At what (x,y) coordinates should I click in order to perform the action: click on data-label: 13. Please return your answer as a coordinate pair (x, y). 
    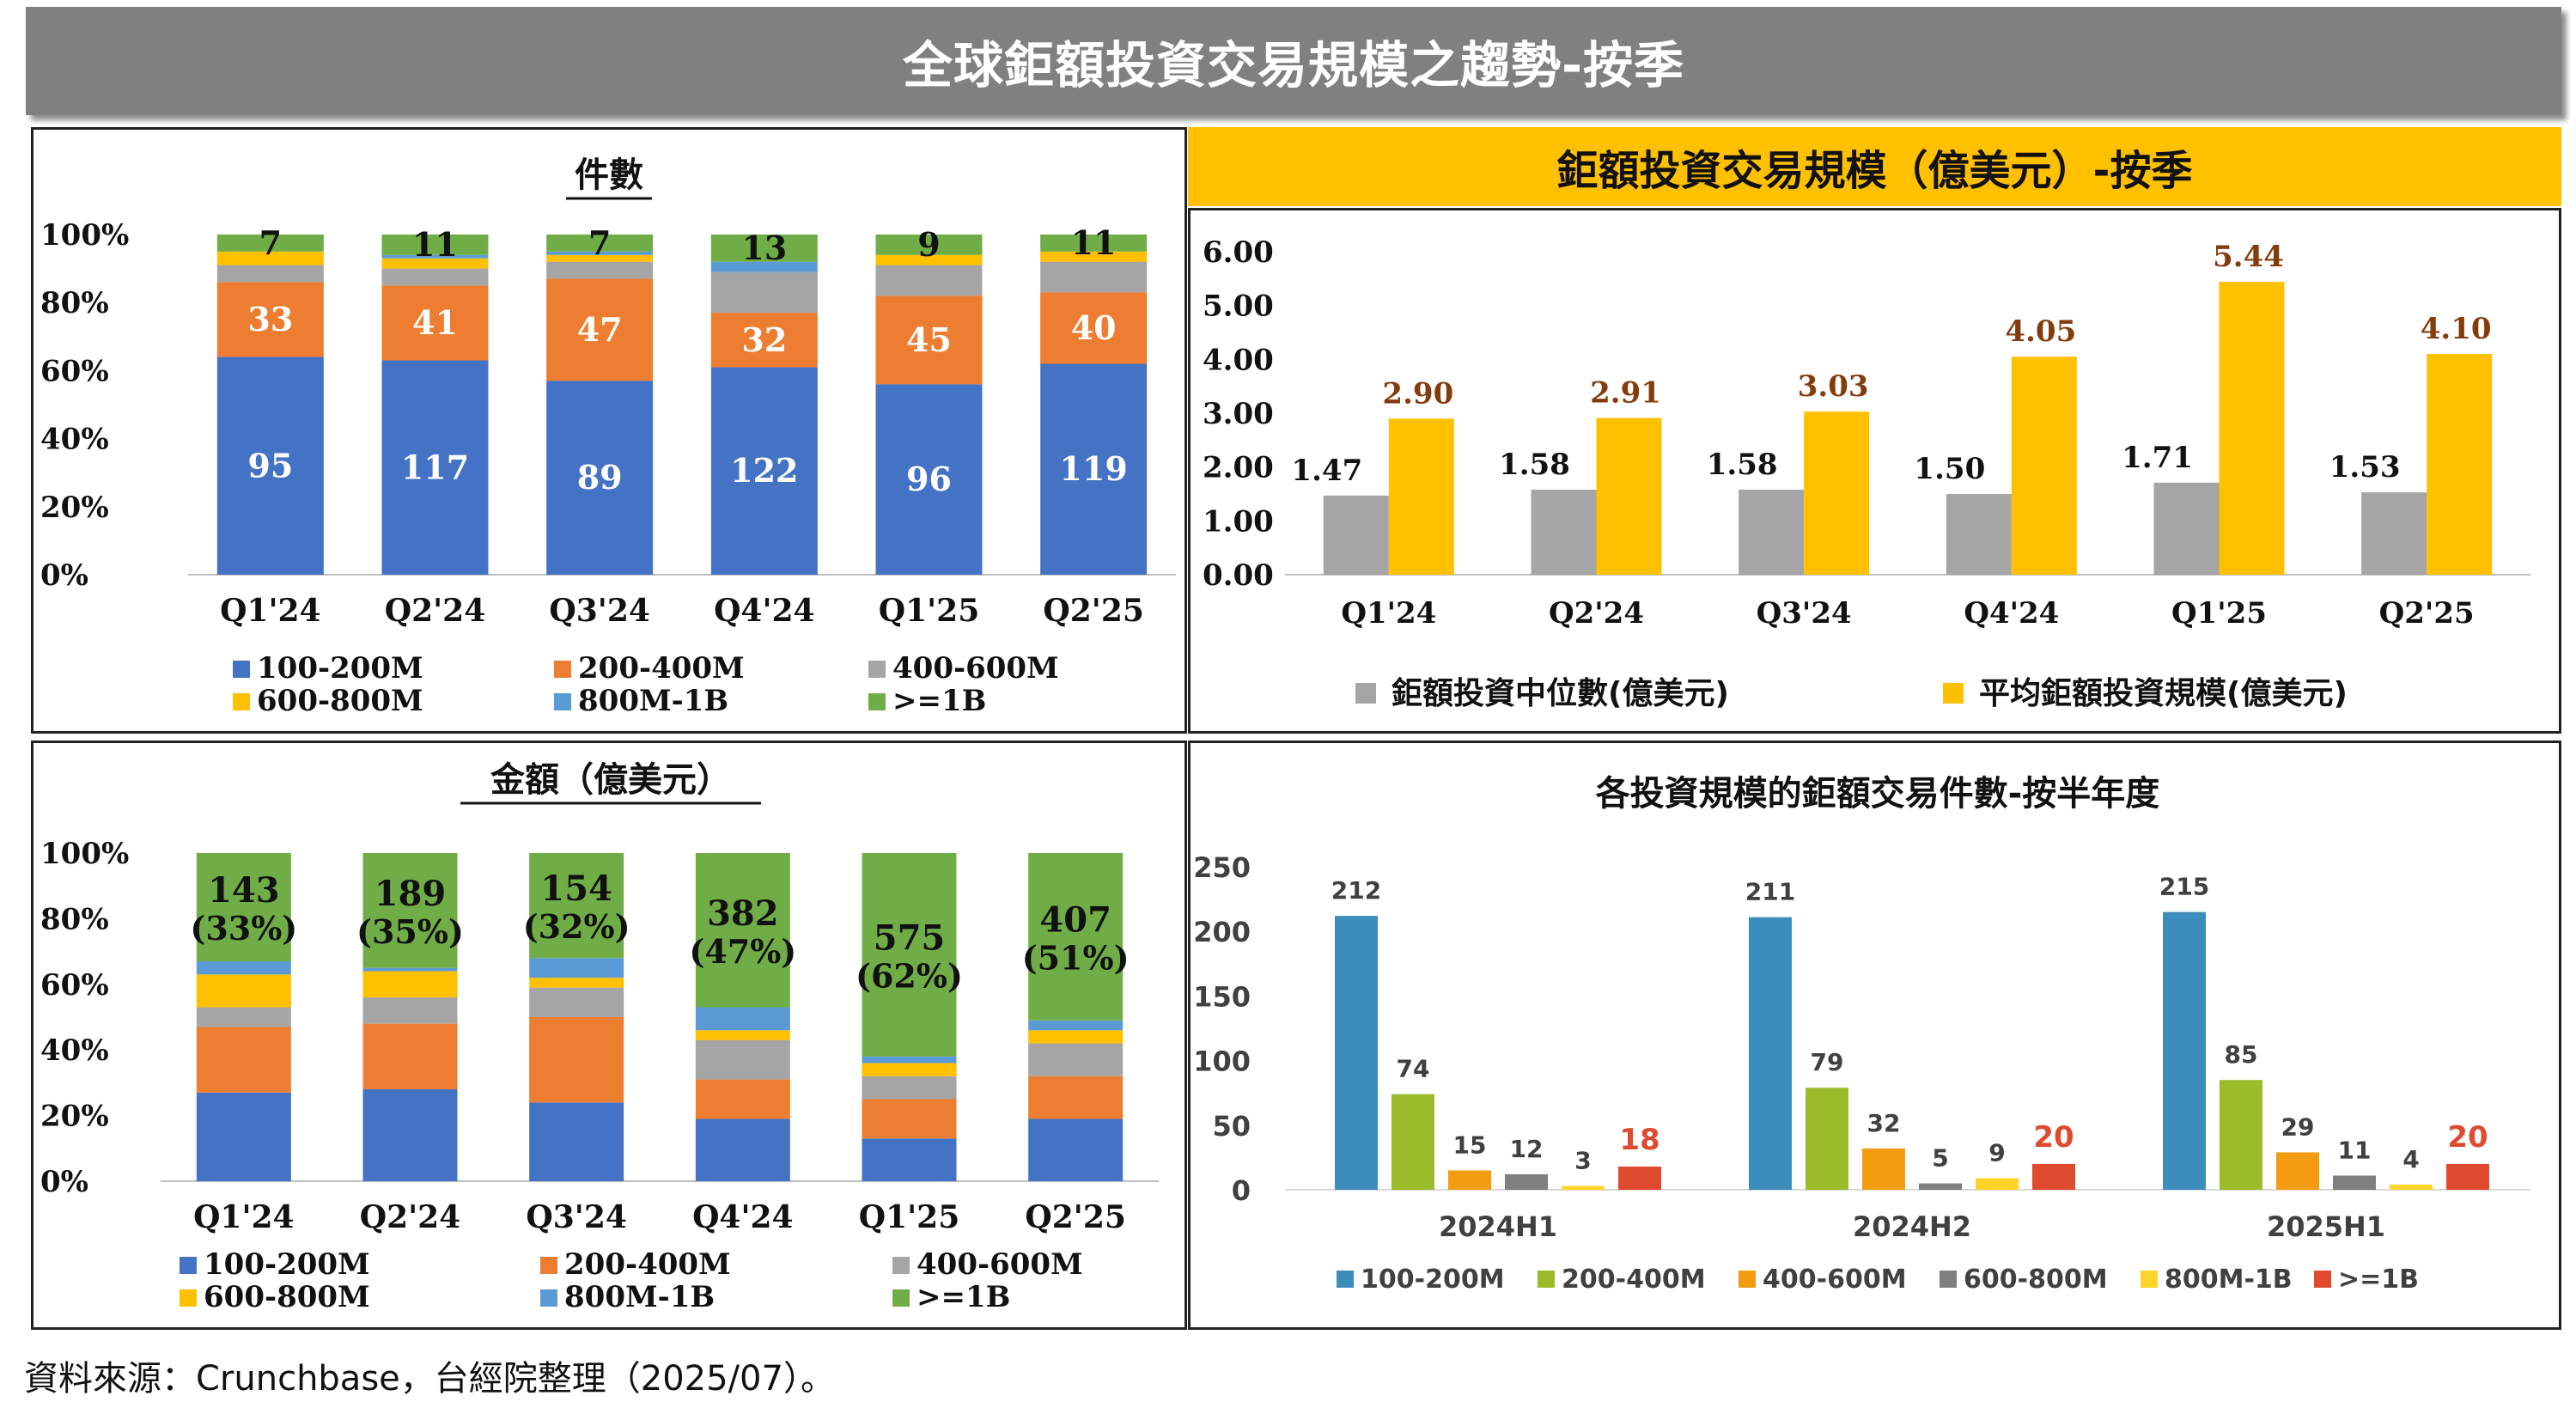
    Looking at the image, I should click on (764, 248).